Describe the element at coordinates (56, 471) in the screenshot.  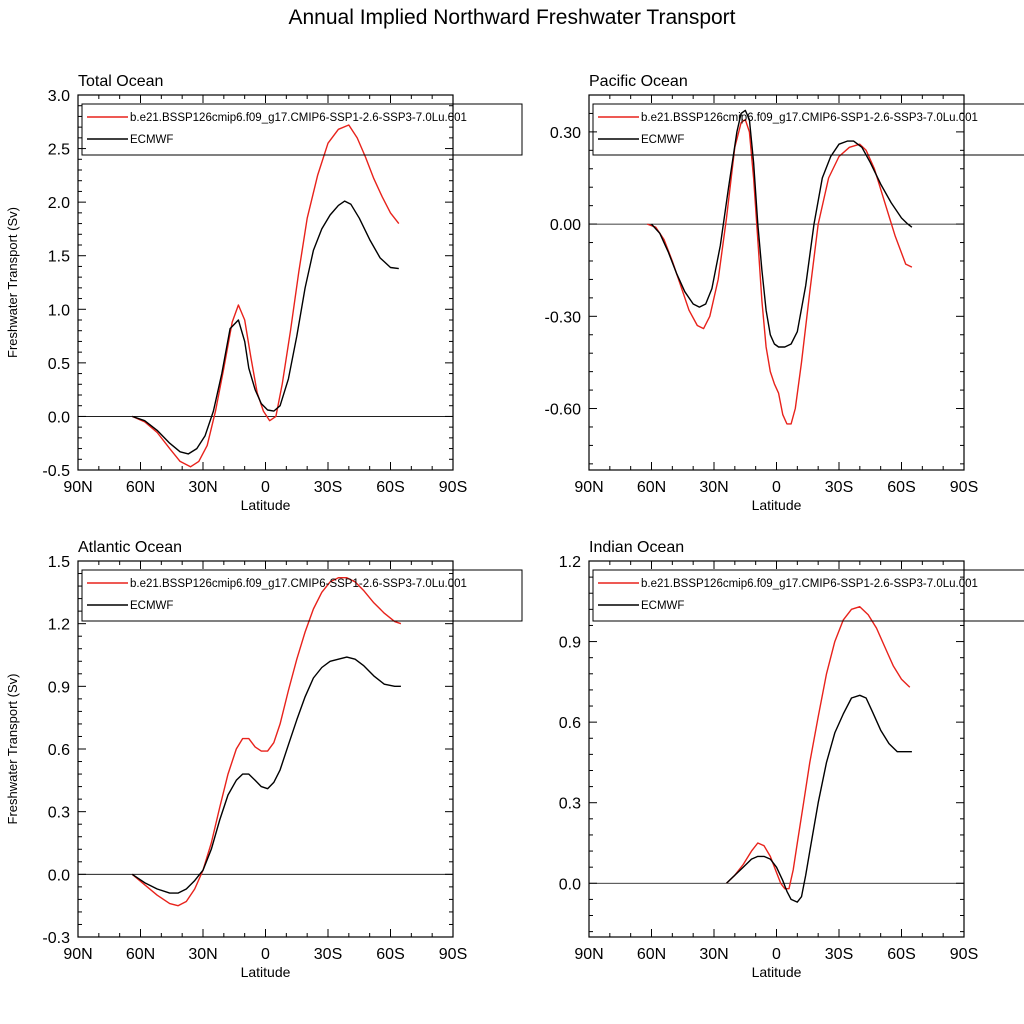
I see `y-tick-label: -0.5` at that location.